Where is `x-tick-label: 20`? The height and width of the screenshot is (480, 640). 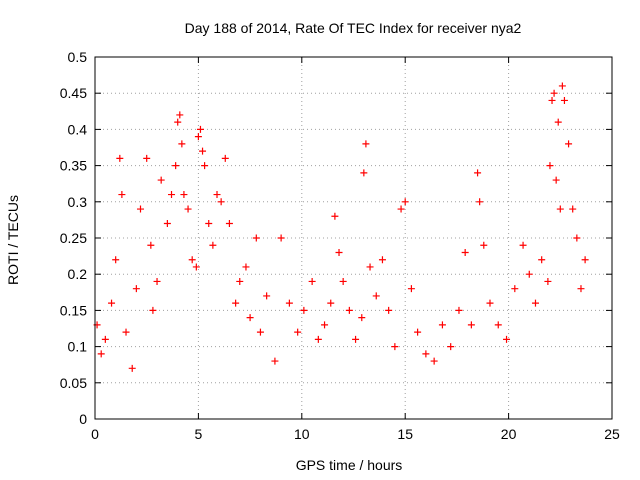
x-tick-label: 20 is located at coordinates (509, 434).